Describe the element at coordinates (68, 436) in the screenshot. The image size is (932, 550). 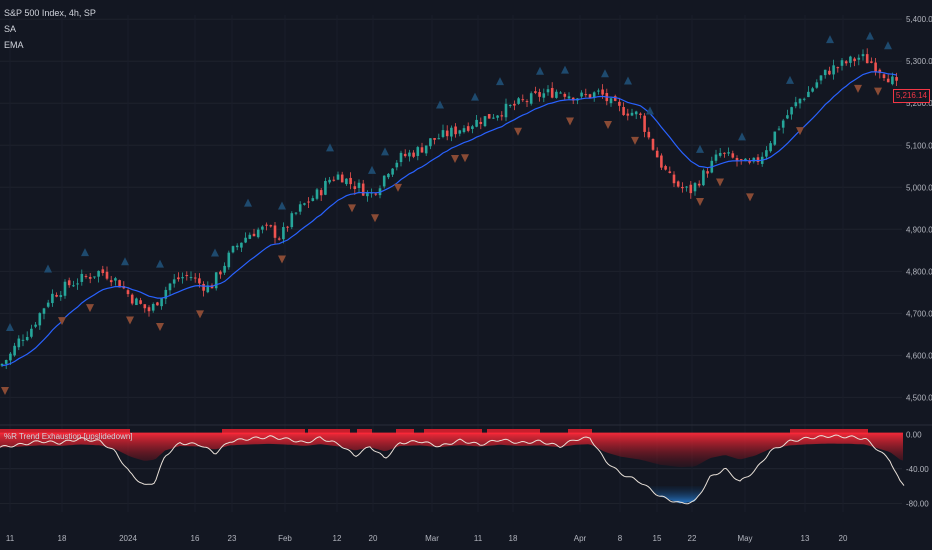
I see `oscillator-title: %R Trend Exhaustion [upslidedown]` at that location.